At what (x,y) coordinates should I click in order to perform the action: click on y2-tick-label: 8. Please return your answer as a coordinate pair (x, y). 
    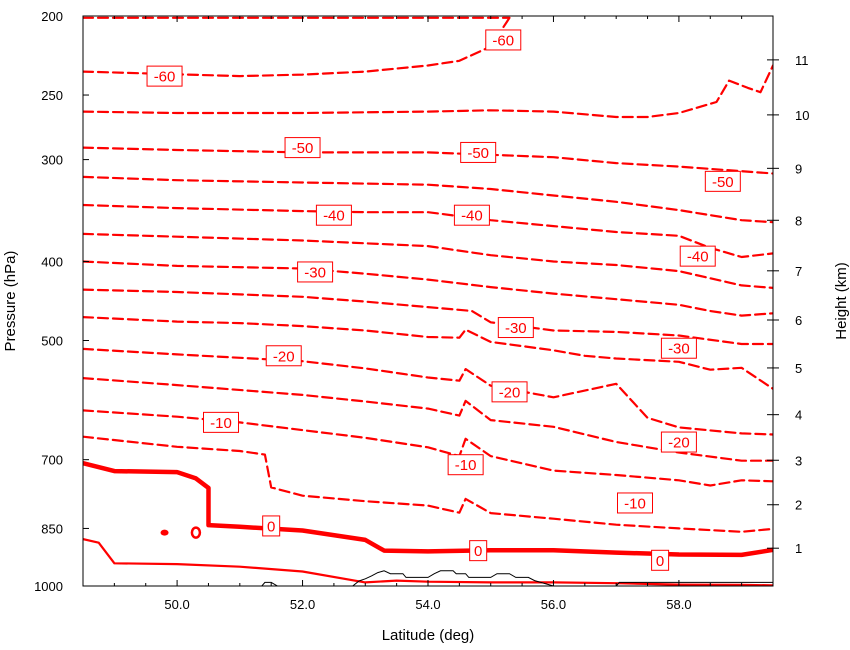
    Looking at the image, I should click on (798, 220).